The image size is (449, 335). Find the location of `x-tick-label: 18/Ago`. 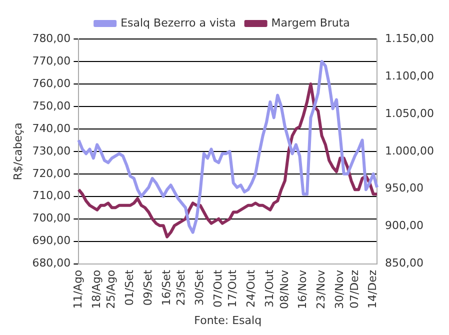

x-tick-label: 18/Ago is located at coordinates (96, 289).